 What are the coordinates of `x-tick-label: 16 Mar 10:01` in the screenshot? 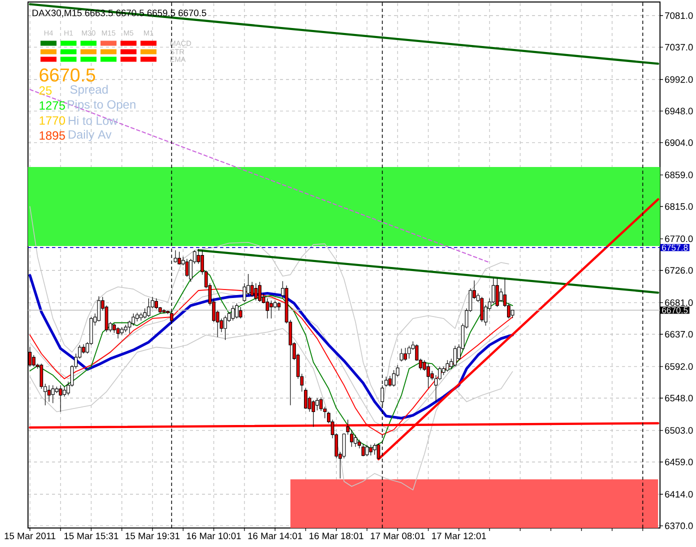 It's located at (213, 536).